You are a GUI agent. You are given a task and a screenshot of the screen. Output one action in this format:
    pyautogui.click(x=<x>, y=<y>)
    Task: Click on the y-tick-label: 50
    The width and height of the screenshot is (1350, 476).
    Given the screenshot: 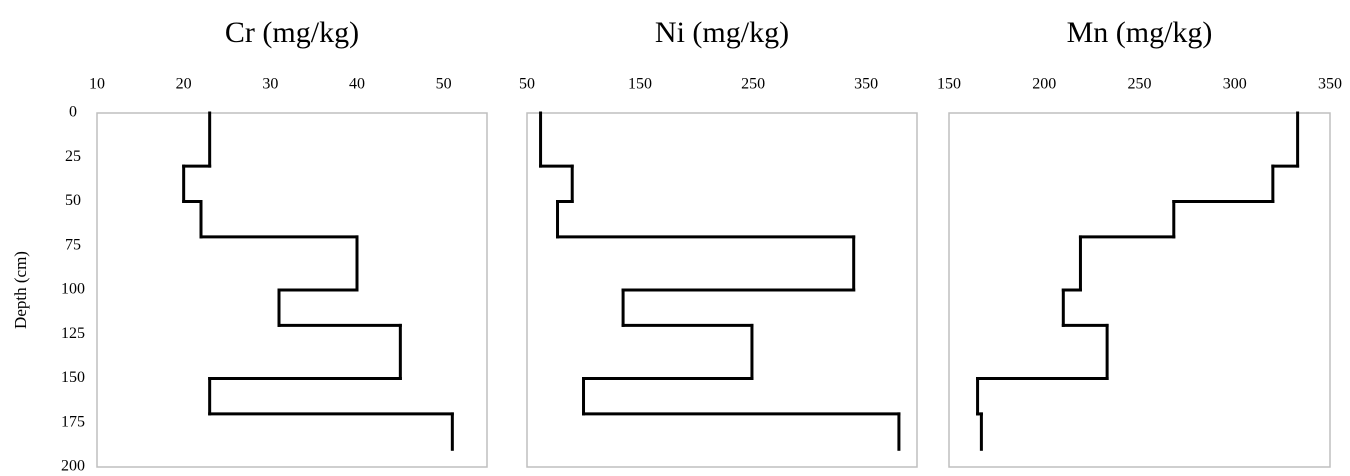 What is the action you would take?
    pyautogui.click(x=73, y=200)
    